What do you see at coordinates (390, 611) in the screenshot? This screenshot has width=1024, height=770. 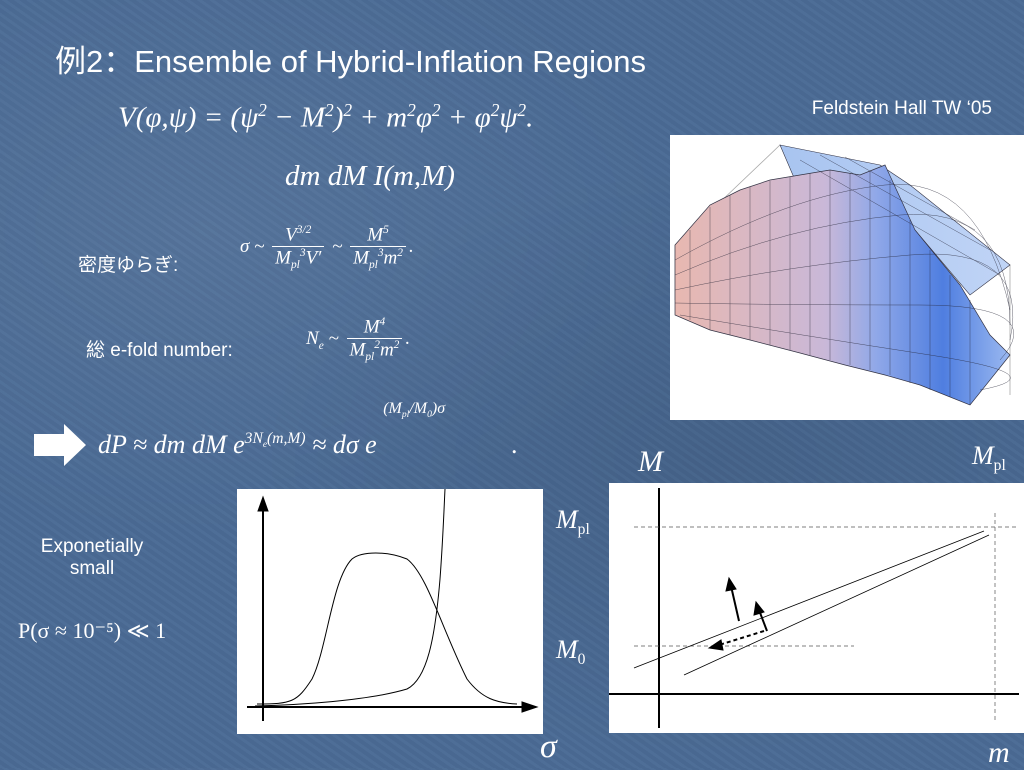 I see `sigma-distribution-plot` at bounding box center [390, 611].